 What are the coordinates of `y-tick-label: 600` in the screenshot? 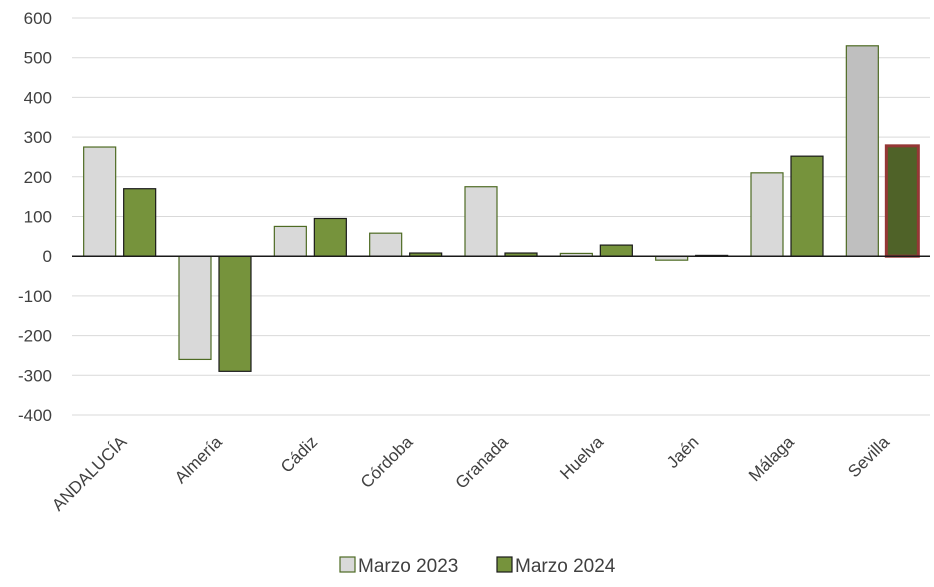 It's located at (38, 18).